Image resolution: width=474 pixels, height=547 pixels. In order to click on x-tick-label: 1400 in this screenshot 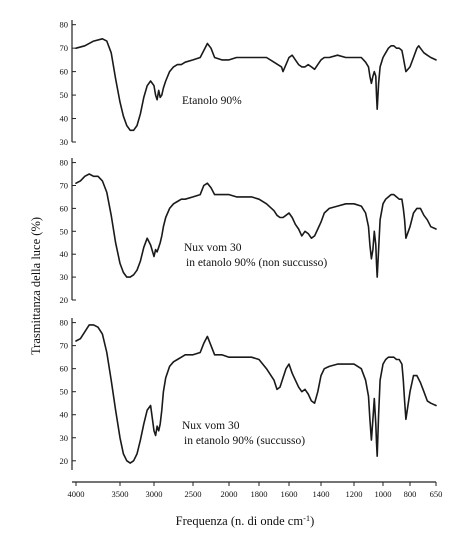, I will do `click(321, 494)`.